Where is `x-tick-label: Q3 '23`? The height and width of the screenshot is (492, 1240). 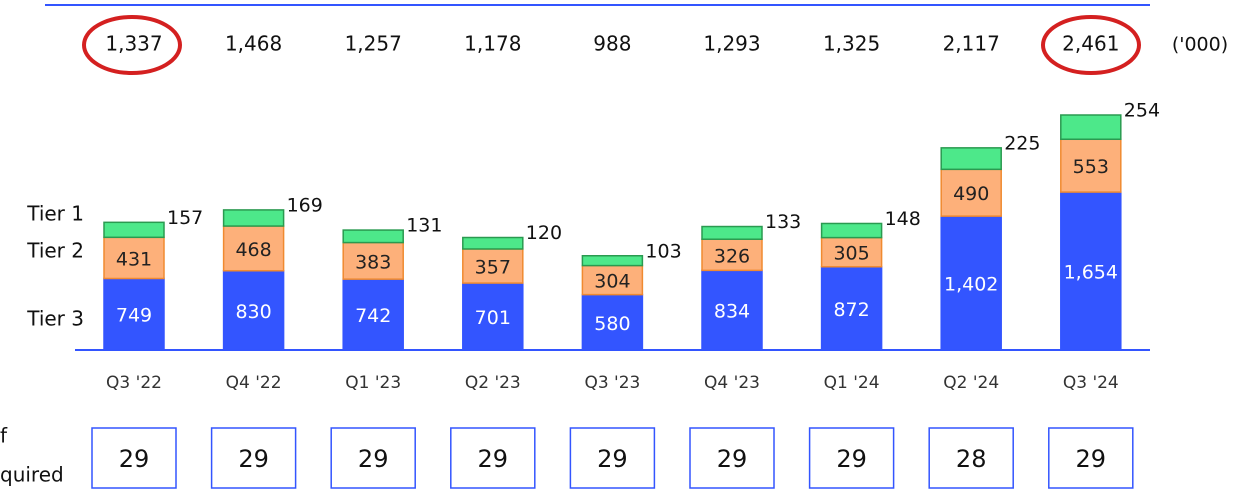
x-tick-label: Q3 '23 is located at coordinates (612, 383).